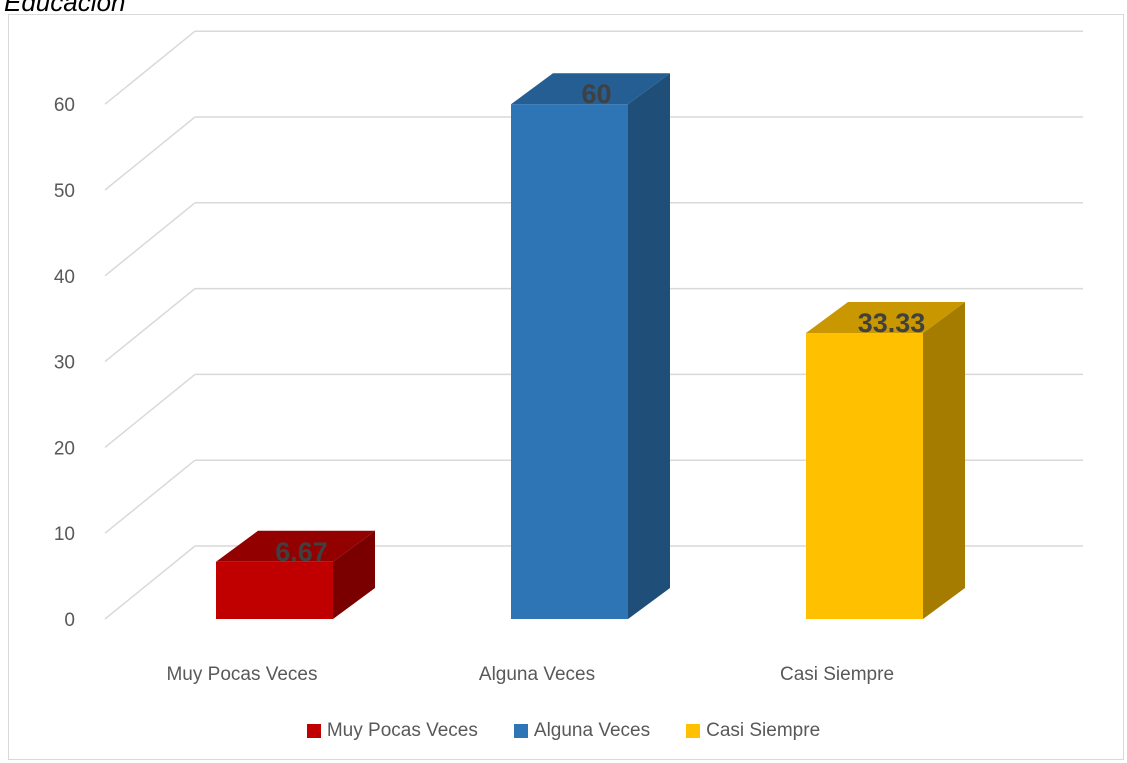 This screenshot has width=1127, height=763. I want to click on bar-top-alguna-veces, so click(590, 89).